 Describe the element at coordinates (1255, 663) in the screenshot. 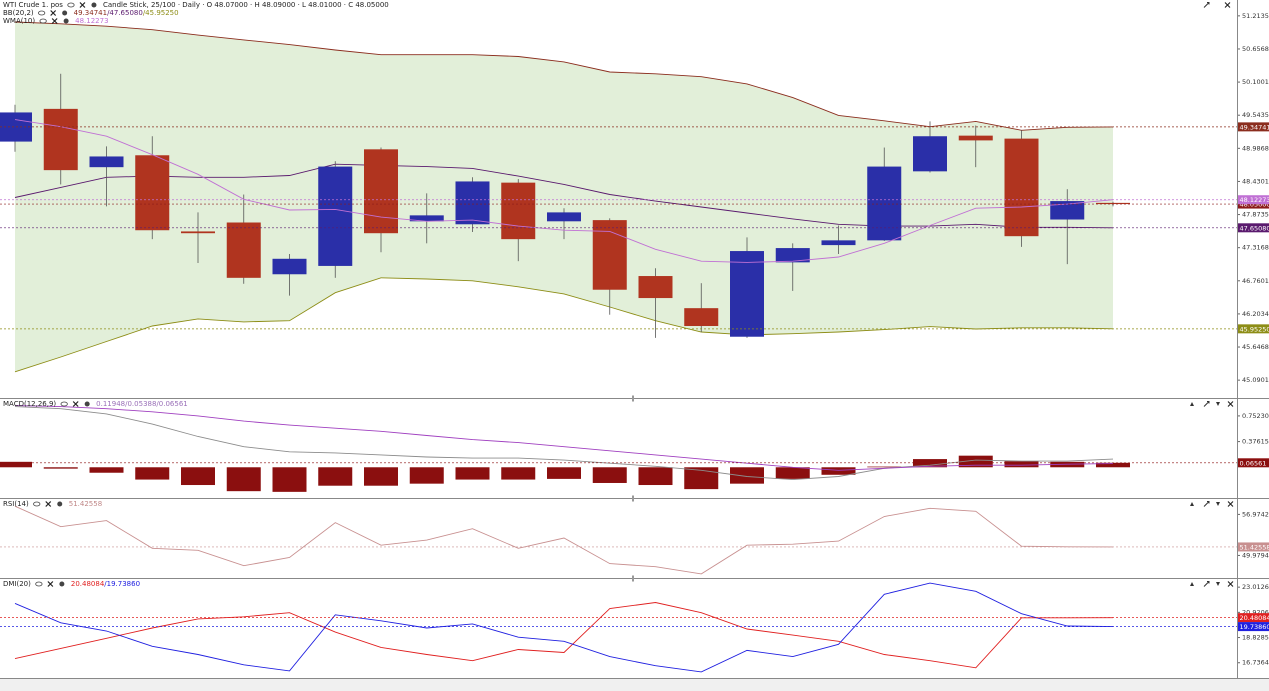

I see `y-tick-label: 16.73648` at that location.